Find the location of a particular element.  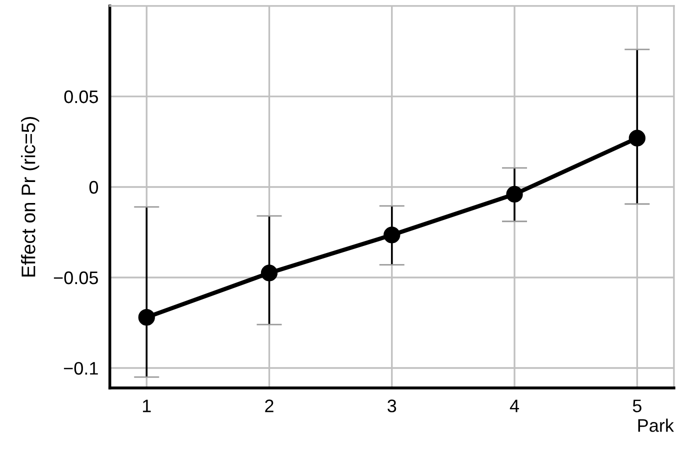

x-tick-label: 3 is located at coordinates (392, 406).